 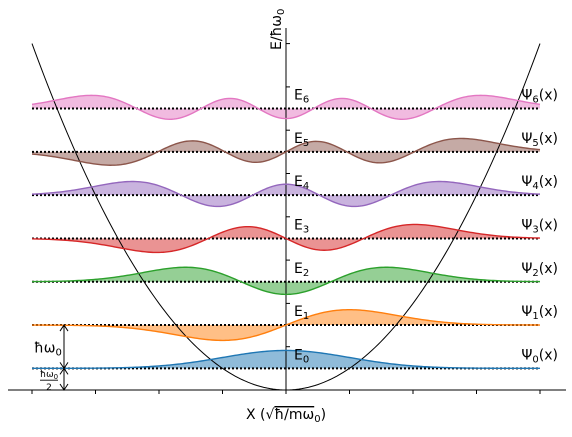 I want to click on ground-arrow, so click(x=64, y=379).